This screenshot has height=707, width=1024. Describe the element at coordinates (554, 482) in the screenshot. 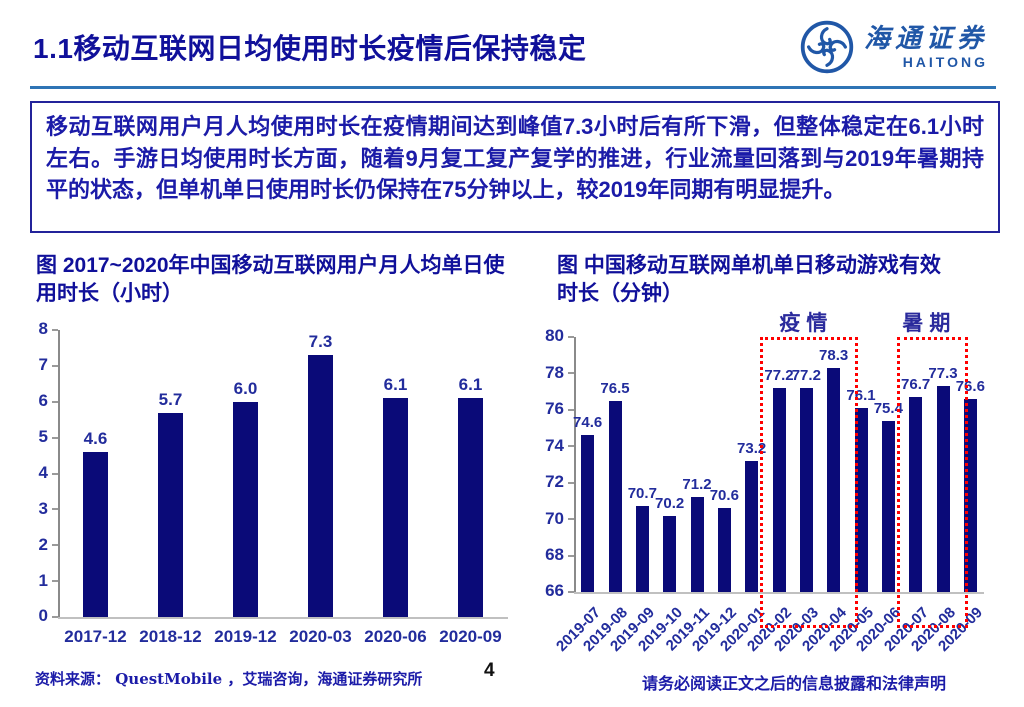

I see `y-tick-72: 72` at that location.